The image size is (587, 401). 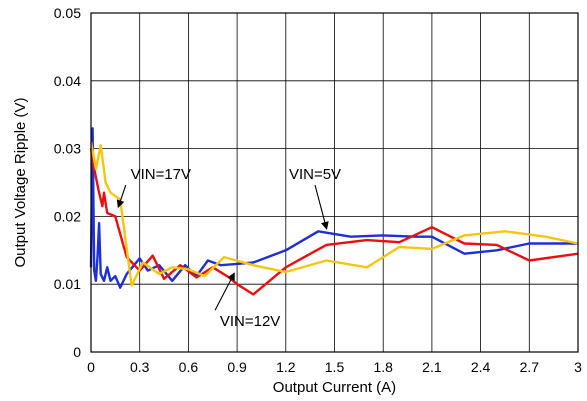 What do you see at coordinates (578, 367) in the screenshot?
I see `x-tick-label: 3` at bounding box center [578, 367].